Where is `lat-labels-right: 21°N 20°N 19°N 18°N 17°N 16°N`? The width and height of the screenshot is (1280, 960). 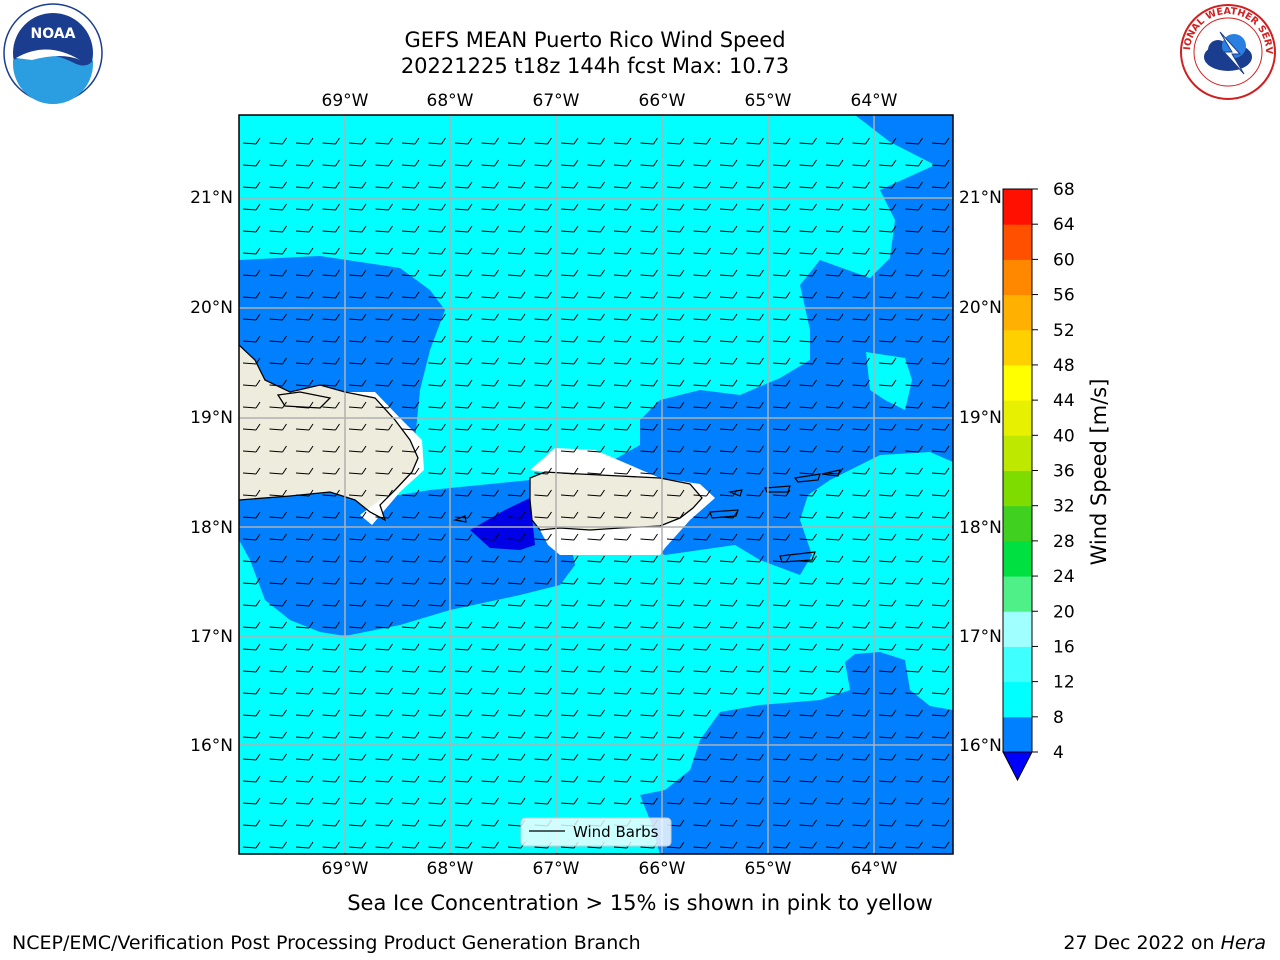
lat-labels-right: 21°N 20°N 19°N 18°N 17°N 16°N is located at coordinates (980, 472).